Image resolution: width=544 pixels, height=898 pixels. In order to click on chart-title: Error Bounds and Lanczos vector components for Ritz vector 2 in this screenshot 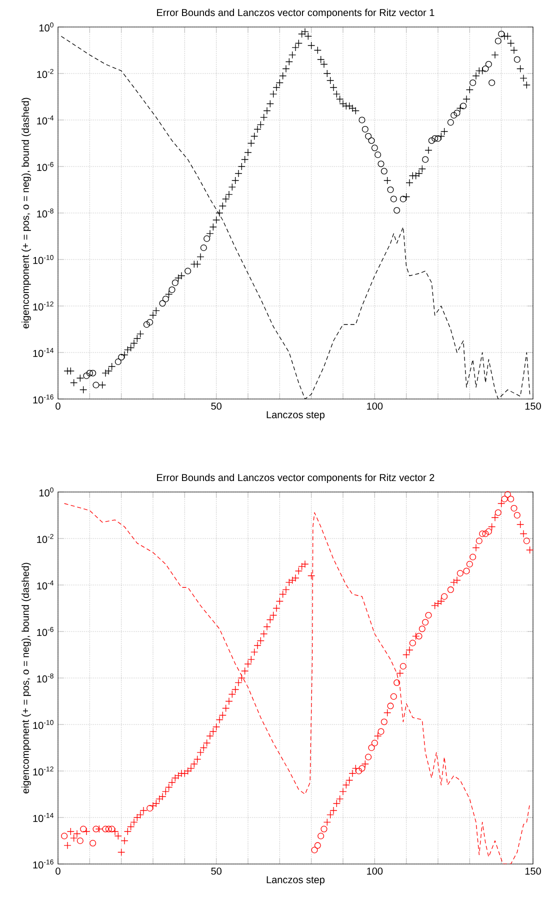, I will do `click(295, 479)`.